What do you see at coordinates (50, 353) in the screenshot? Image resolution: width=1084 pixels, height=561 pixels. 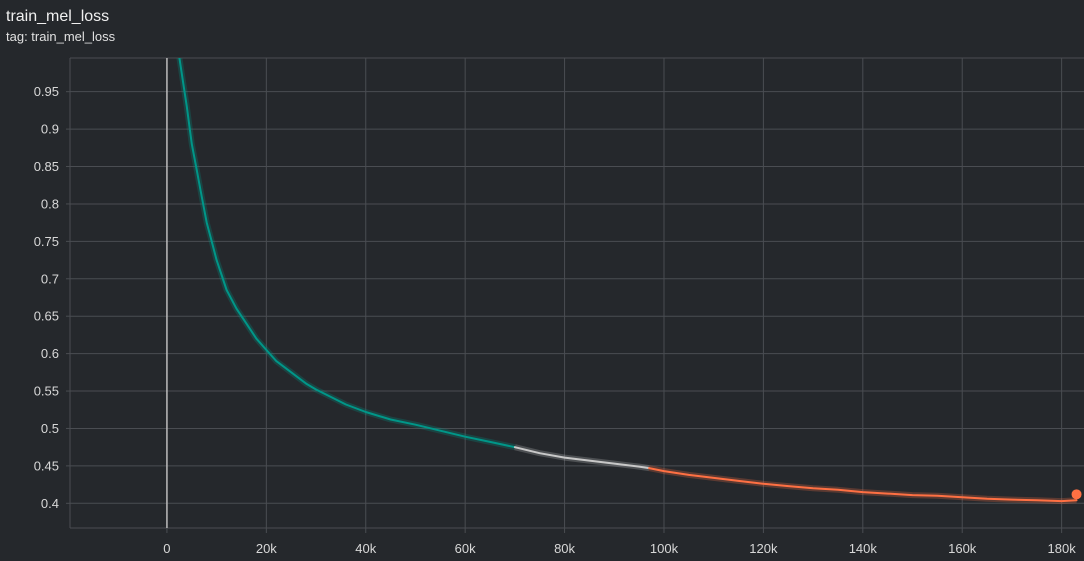 I see `y-tick-label: 0.6` at bounding box center [50, 353].